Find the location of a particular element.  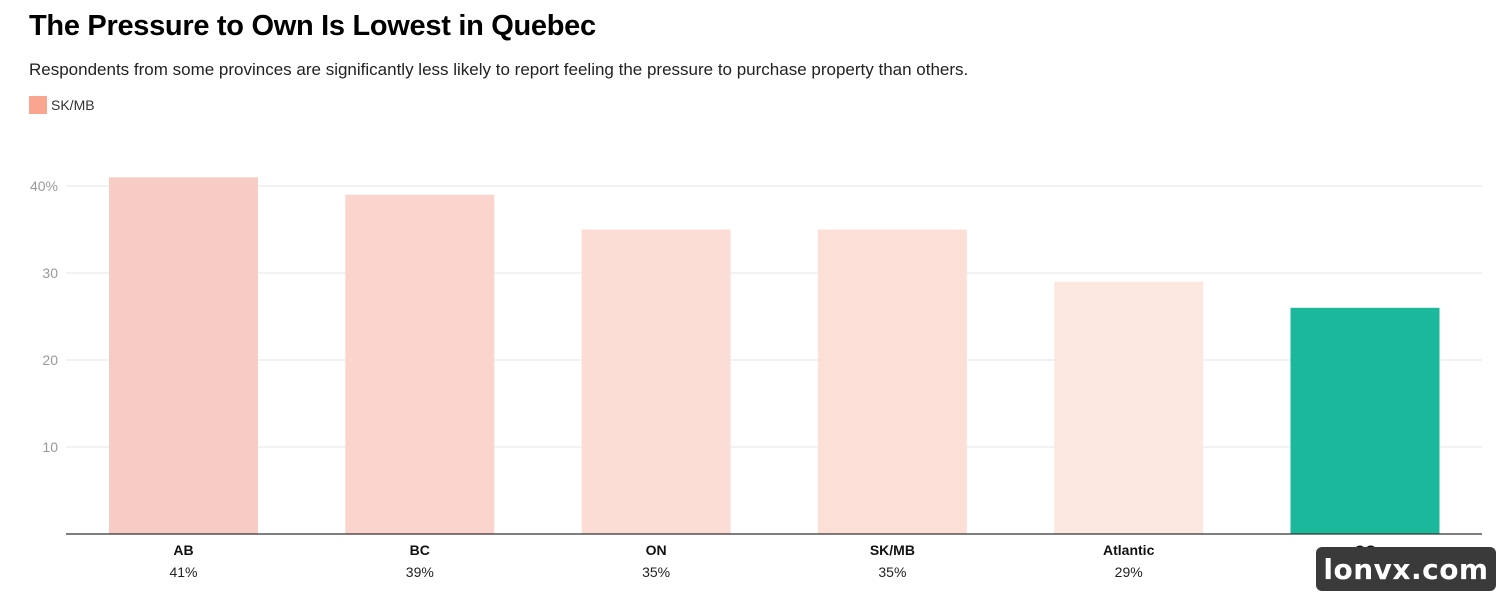

legend-swatch is located at coordinates (38, 105).